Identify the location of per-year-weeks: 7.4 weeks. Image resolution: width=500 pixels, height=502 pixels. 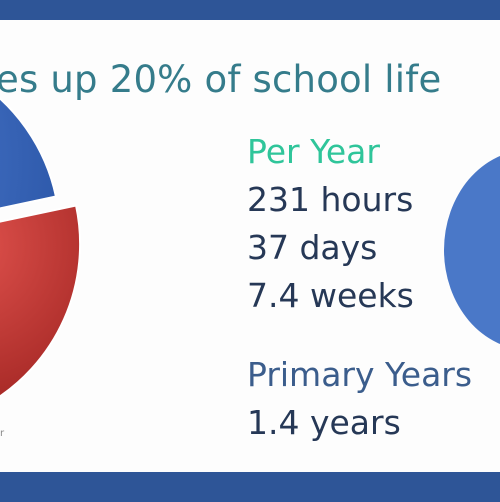
(330, 295).